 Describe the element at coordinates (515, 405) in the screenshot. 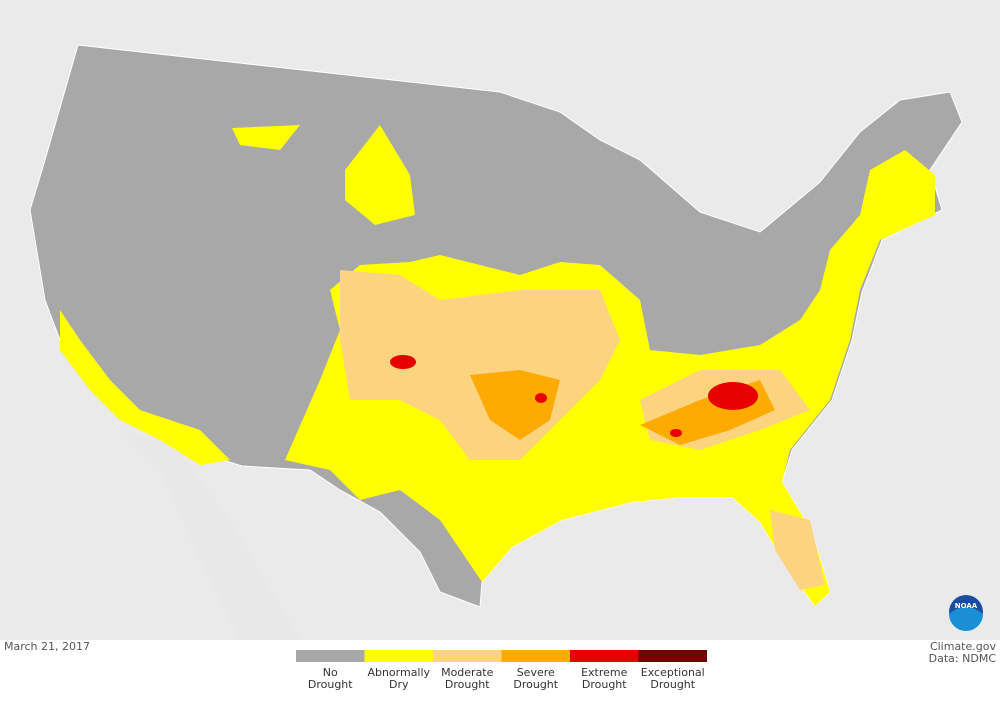

I see `severe-drought-area` at that location.